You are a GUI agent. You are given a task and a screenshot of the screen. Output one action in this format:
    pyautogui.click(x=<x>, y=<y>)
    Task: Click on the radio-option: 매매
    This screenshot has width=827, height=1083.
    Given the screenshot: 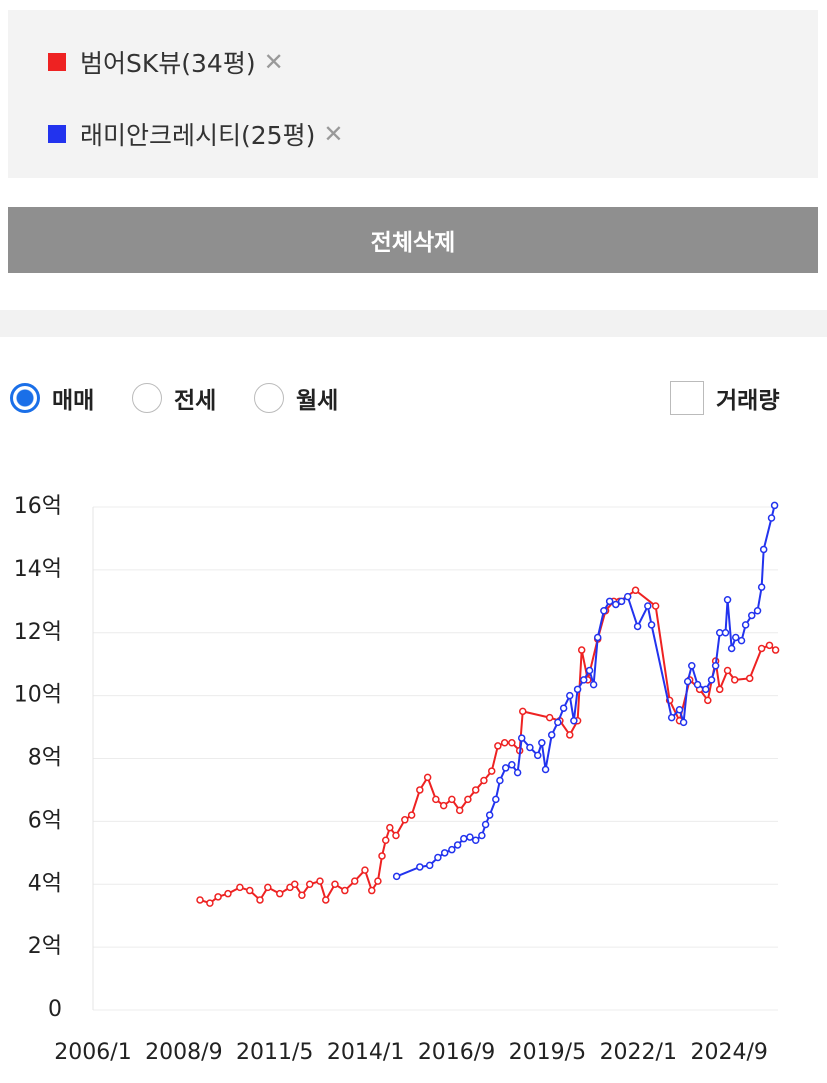 What is the action you would take?
    pyautogui.click(x=52, y=398)
    